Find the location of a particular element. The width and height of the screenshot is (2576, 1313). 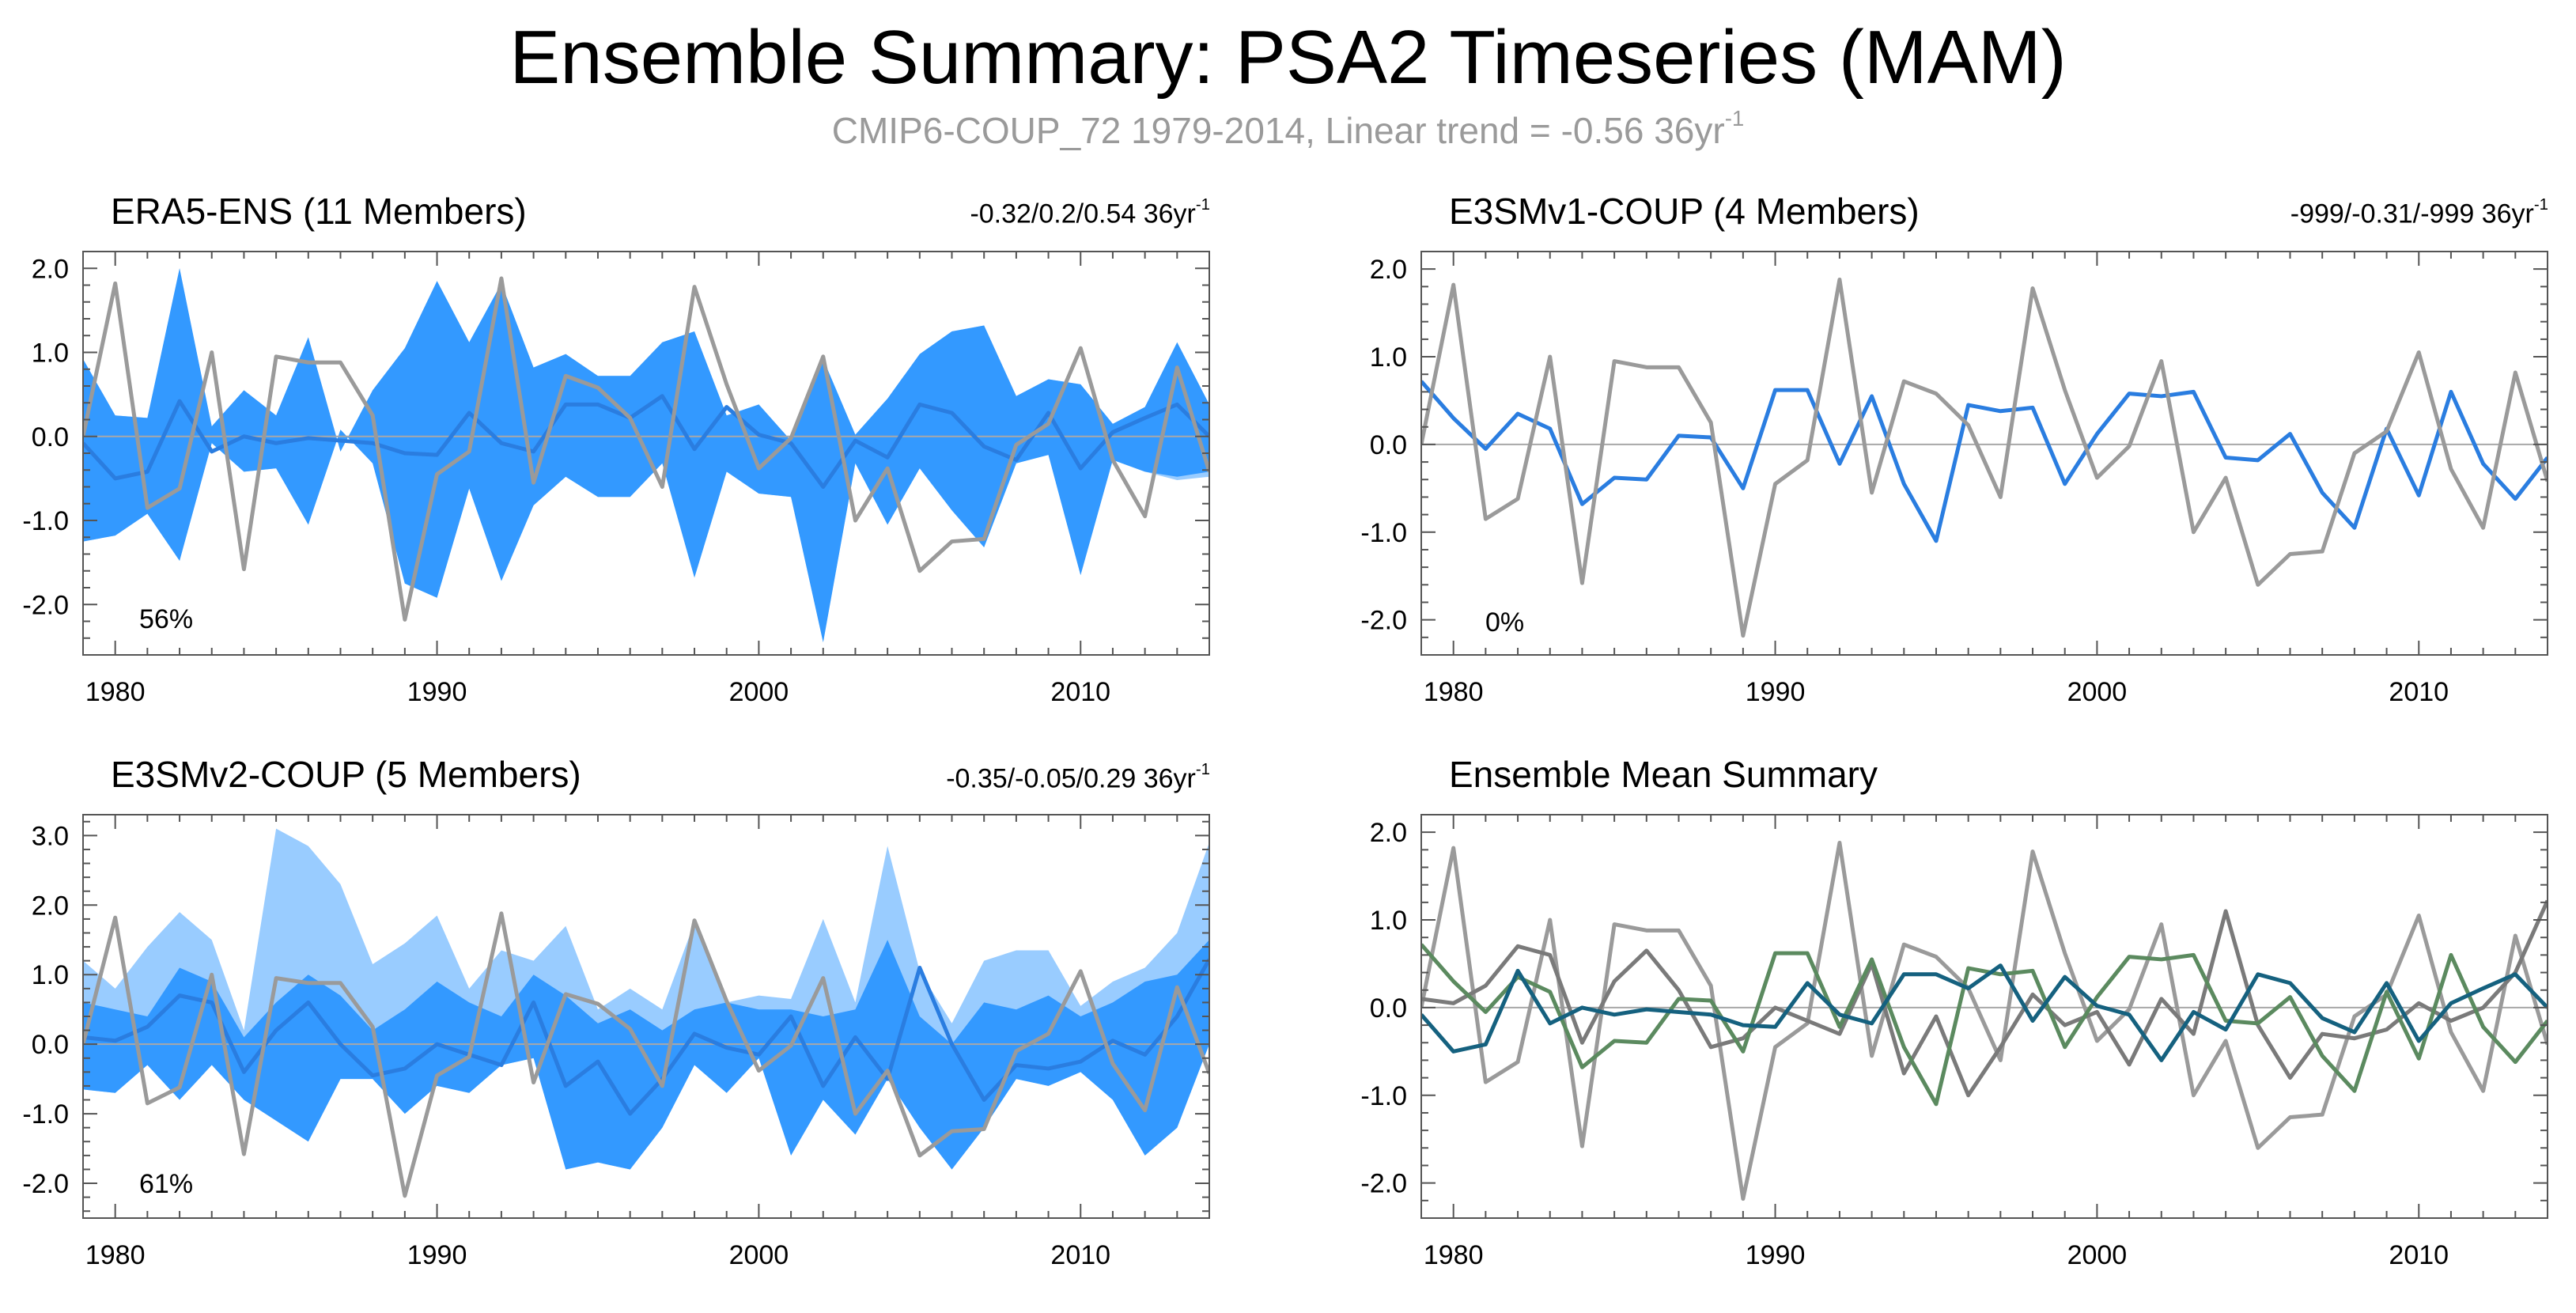

trend-label-e3smv1: -999/-0.31/-999 36yr-1 is located at coordinates (2419, 212).